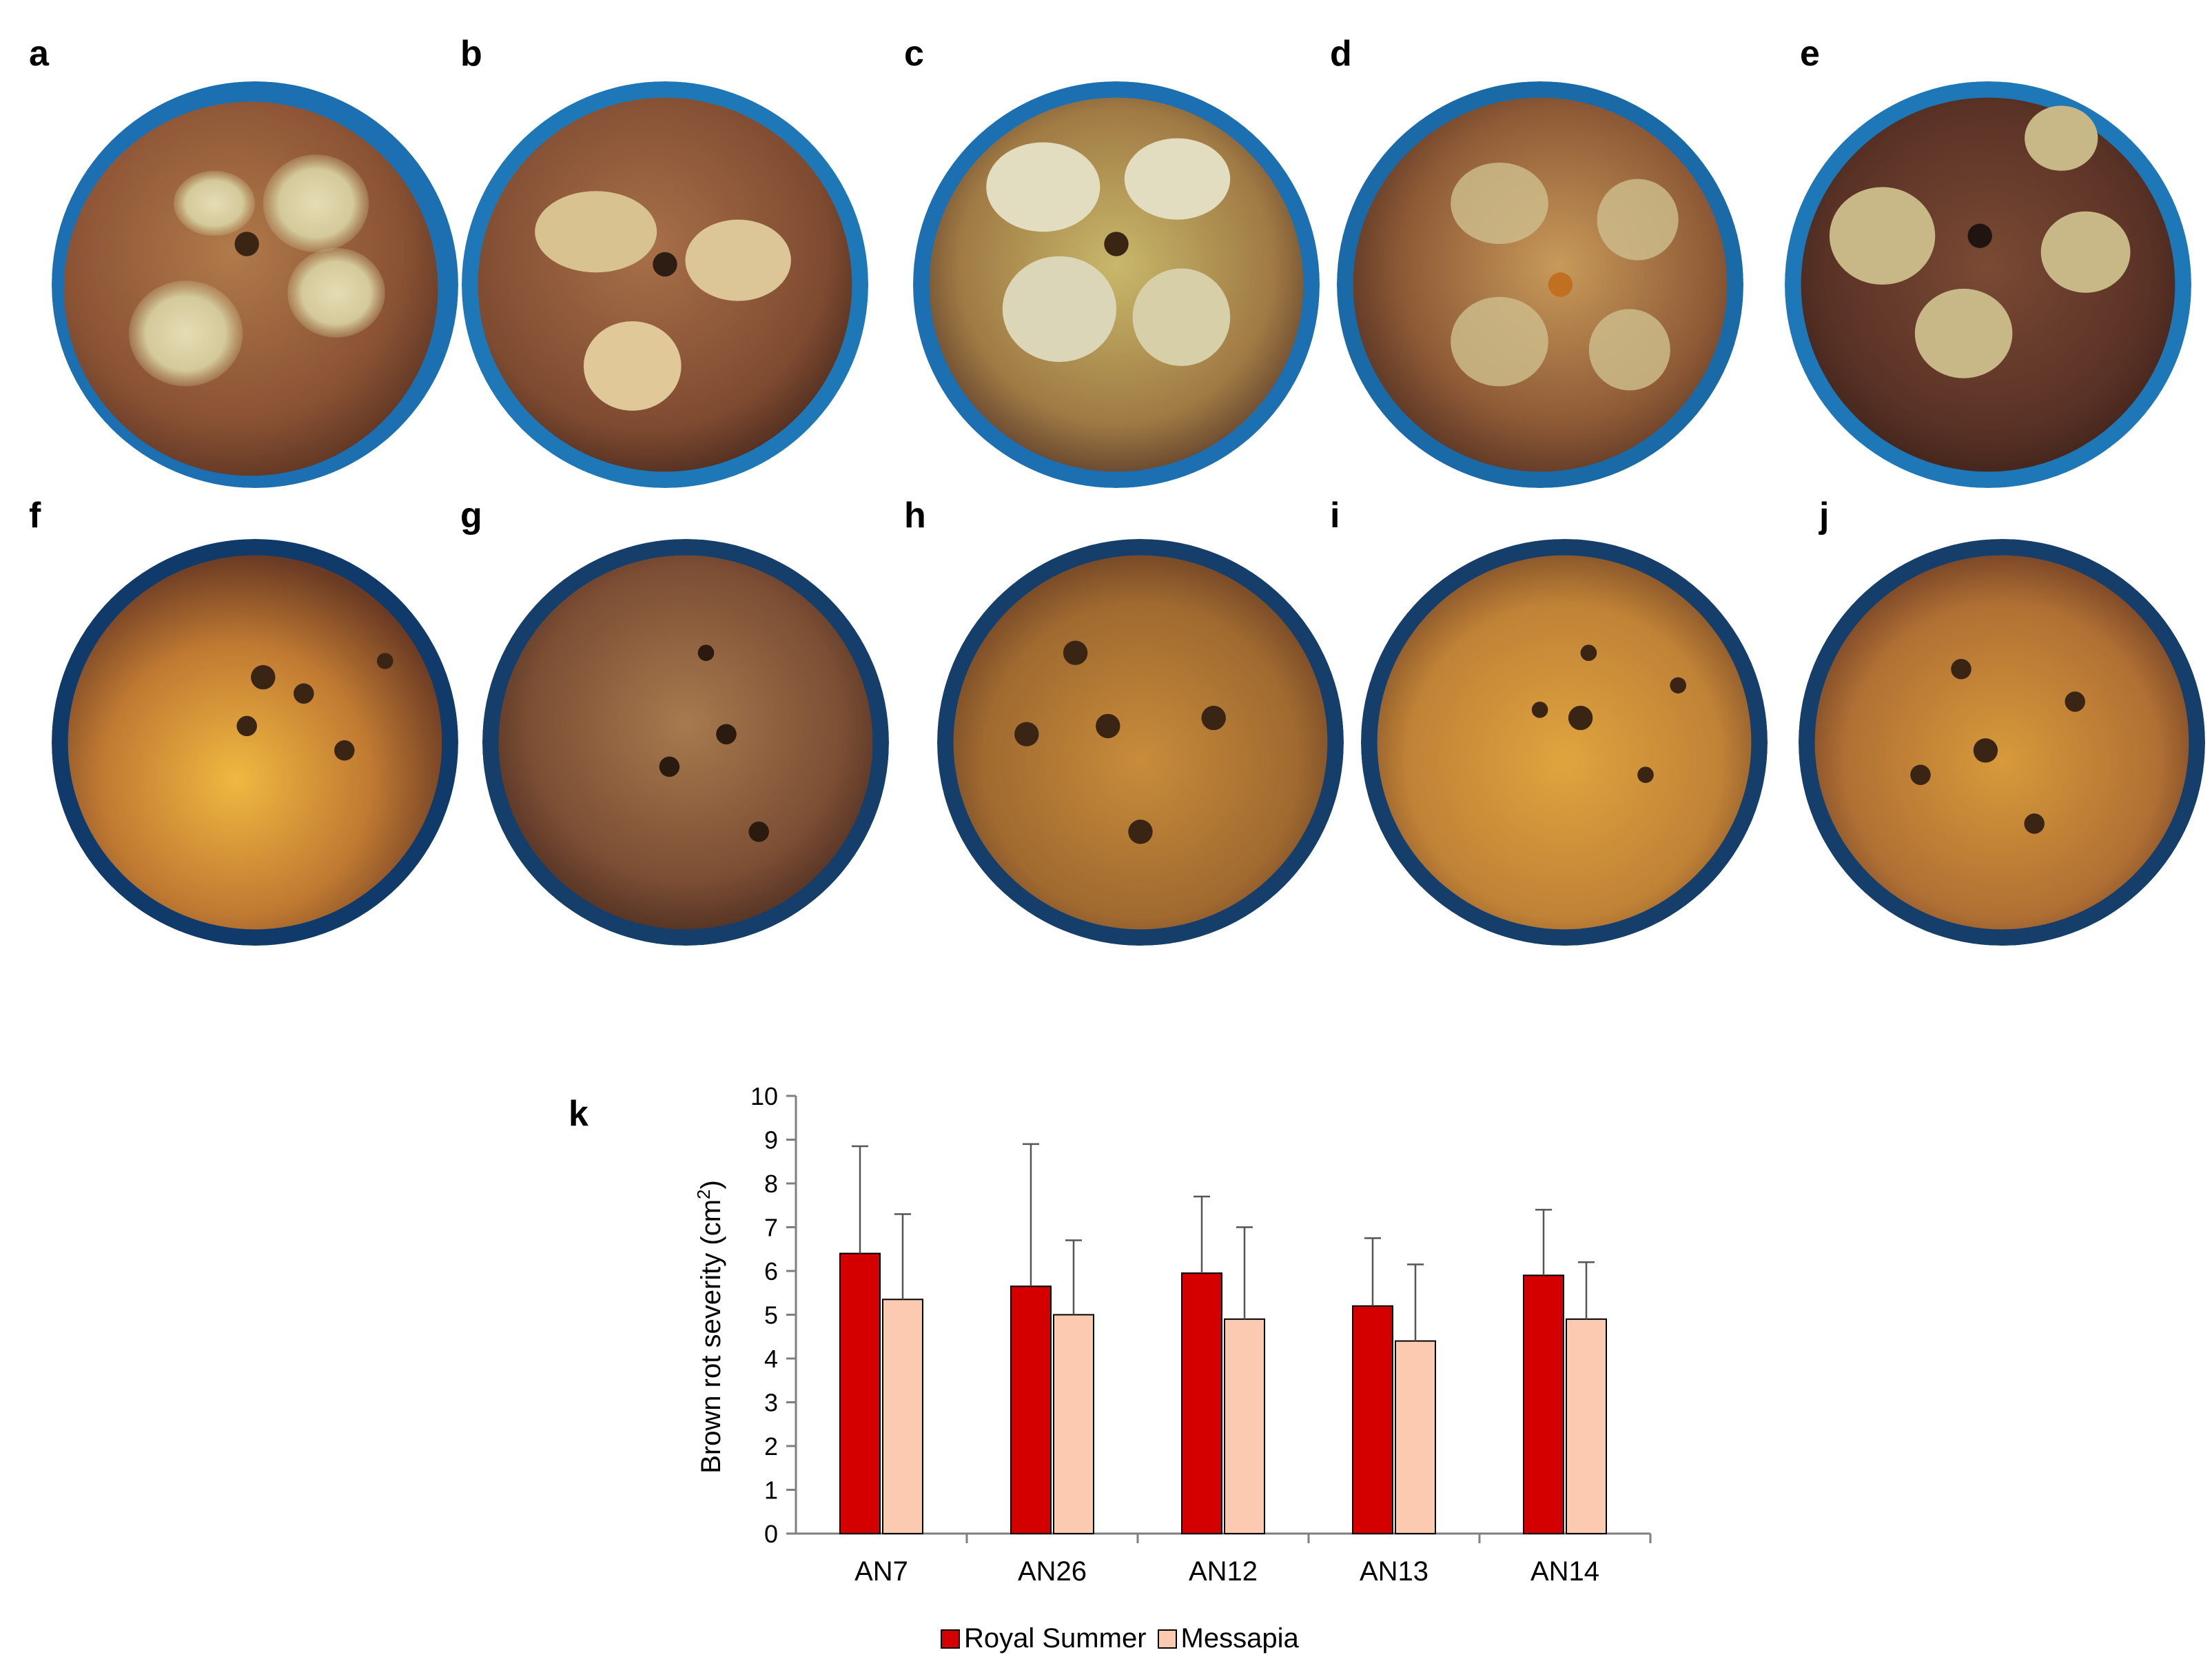 This screenshot has width=2212, height=1679. What do you see at coordinates (950, 1639) in the screenshot?
I see `legend-swatch-royal-summer` at bounding box center [950, 1639].